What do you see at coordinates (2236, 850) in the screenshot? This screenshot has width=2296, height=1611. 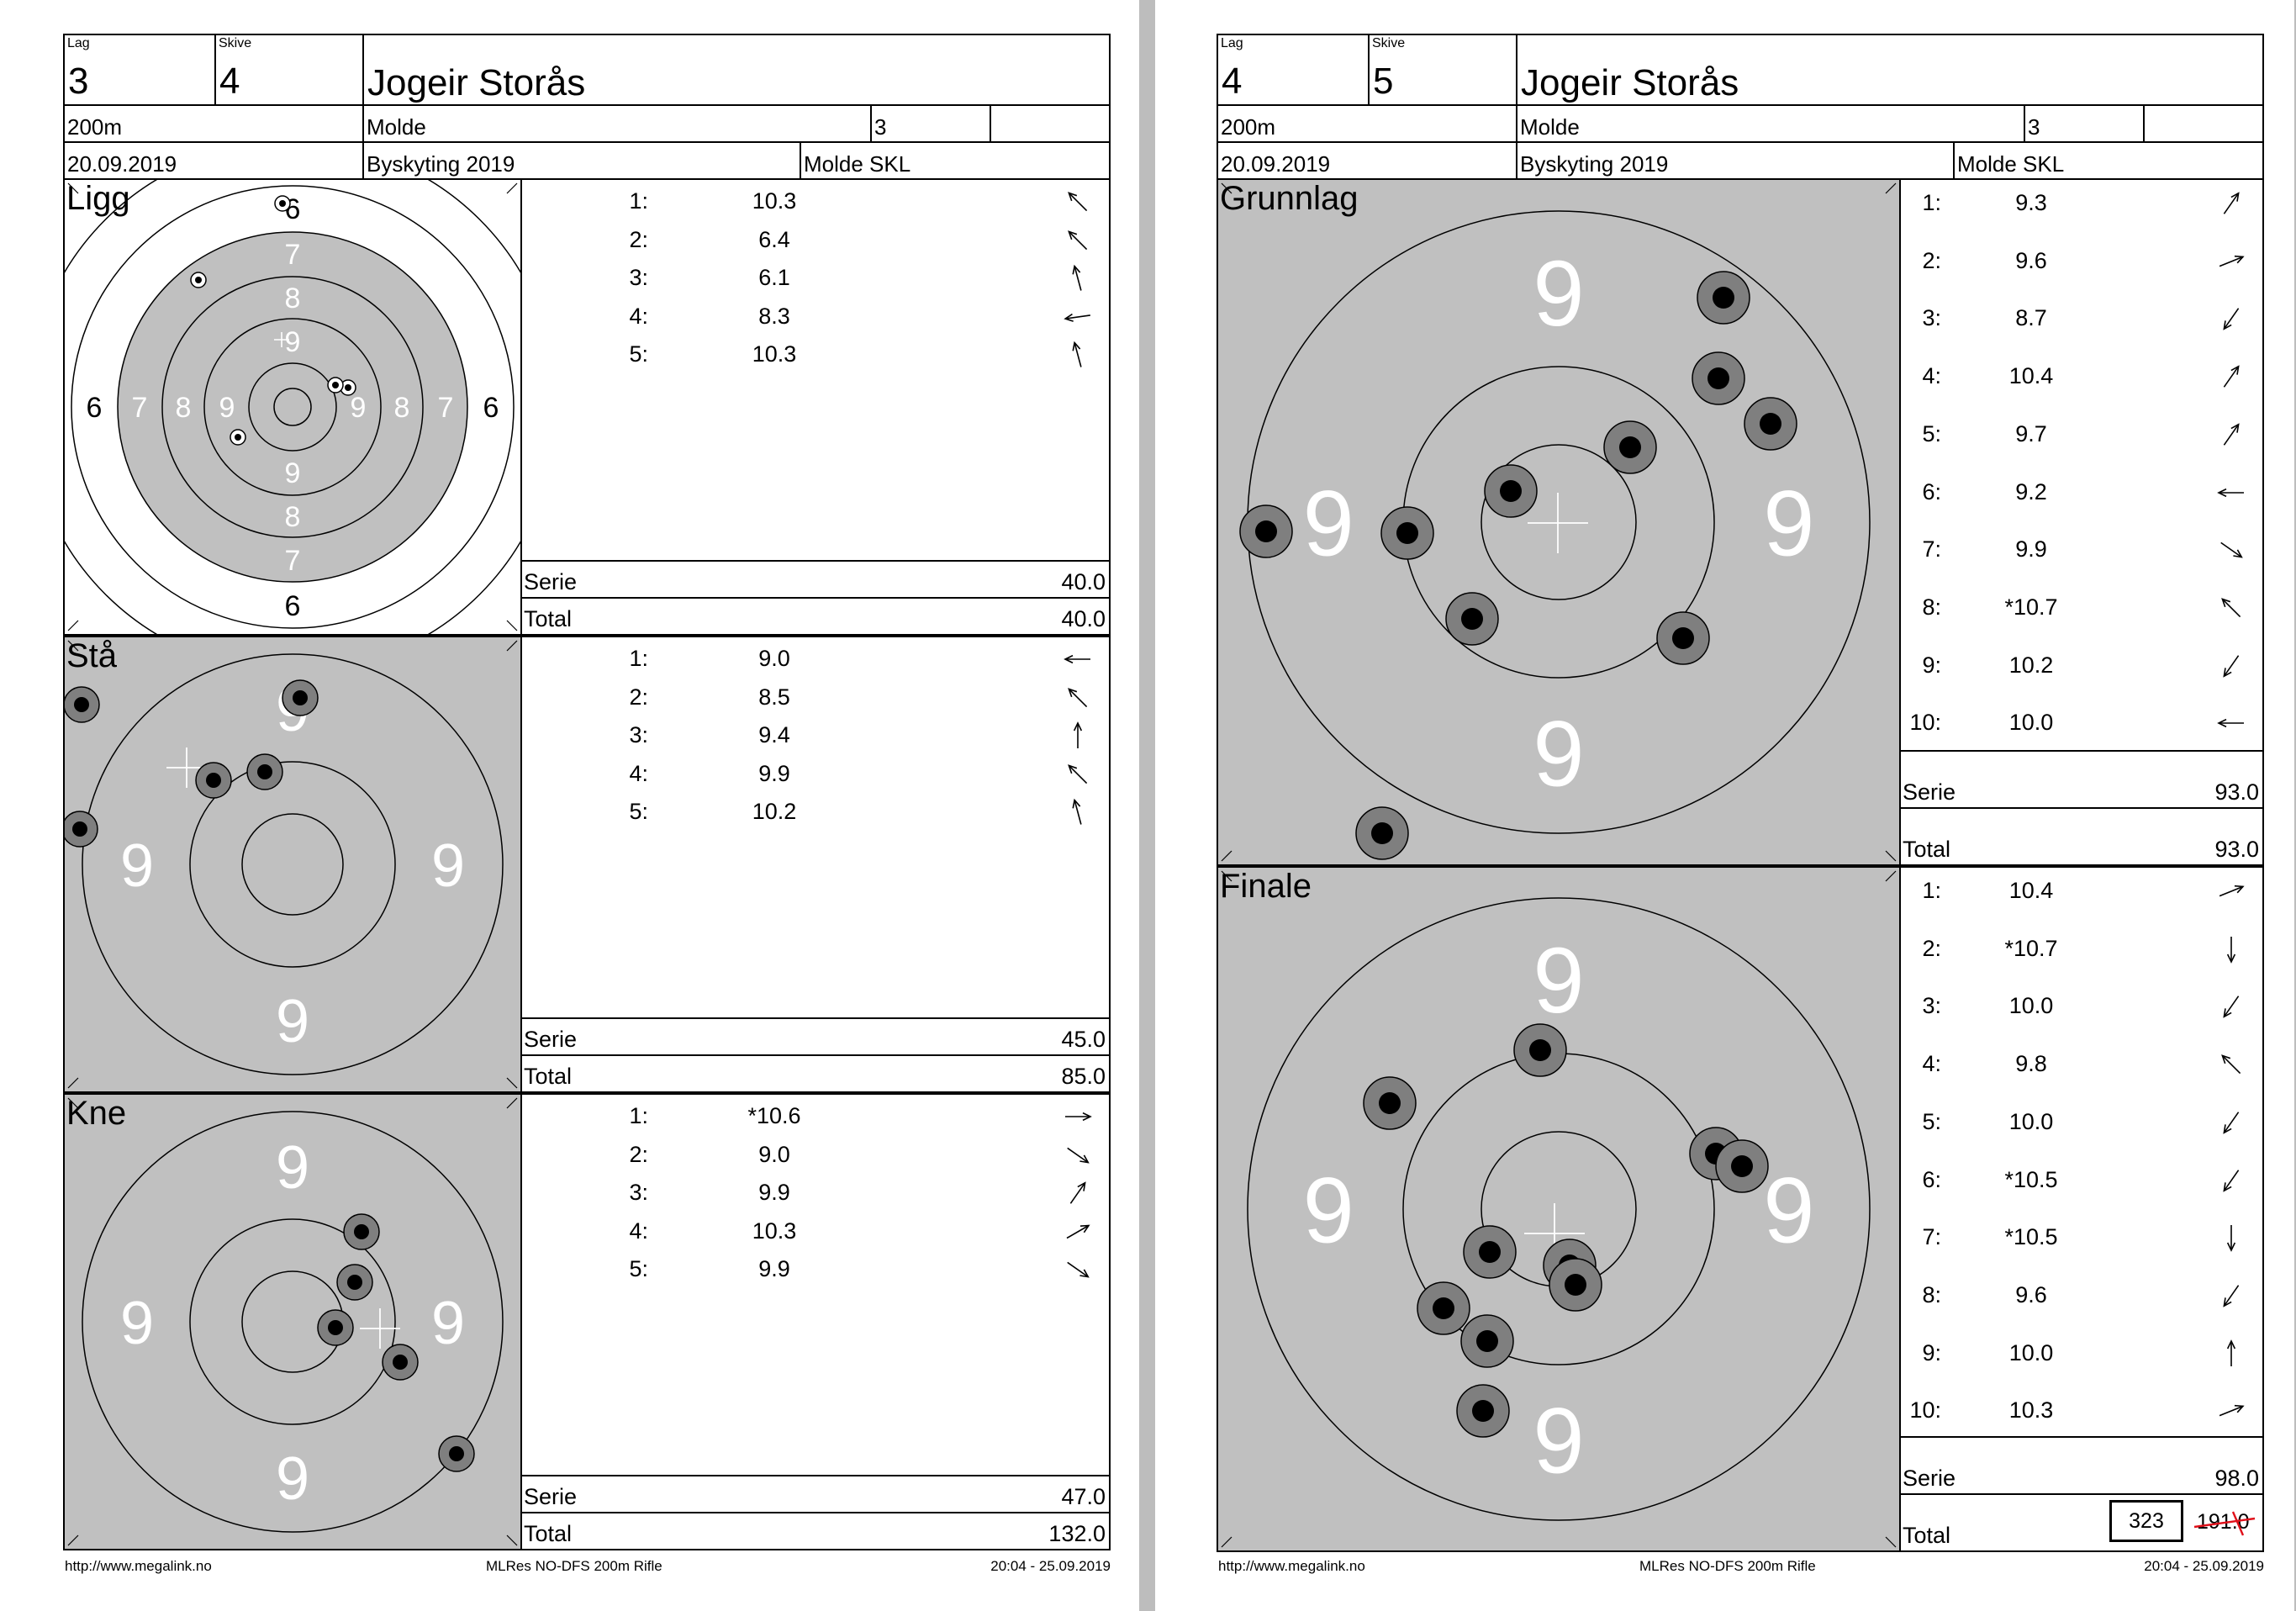 I see `total-value: 93.0` at bounding box center [2236, 850].